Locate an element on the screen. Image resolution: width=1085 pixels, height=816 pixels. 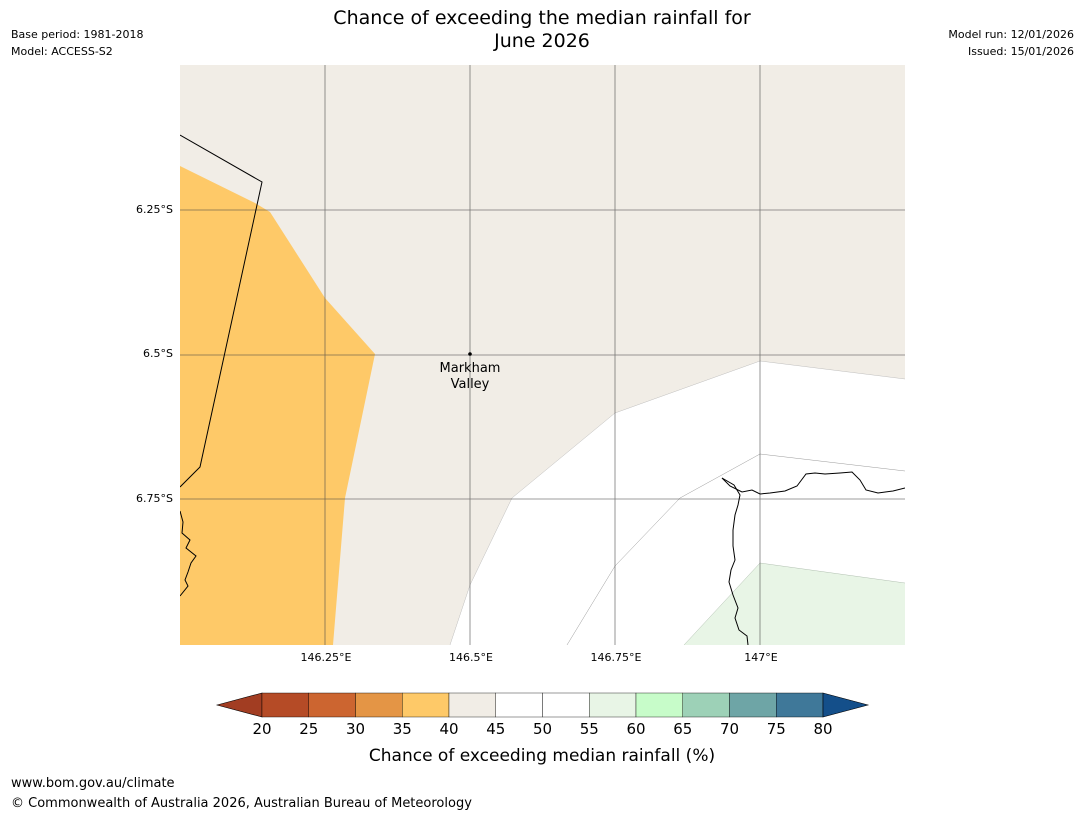
lat-label-6-25: 6.25°S is located at coordinates (154, 209).